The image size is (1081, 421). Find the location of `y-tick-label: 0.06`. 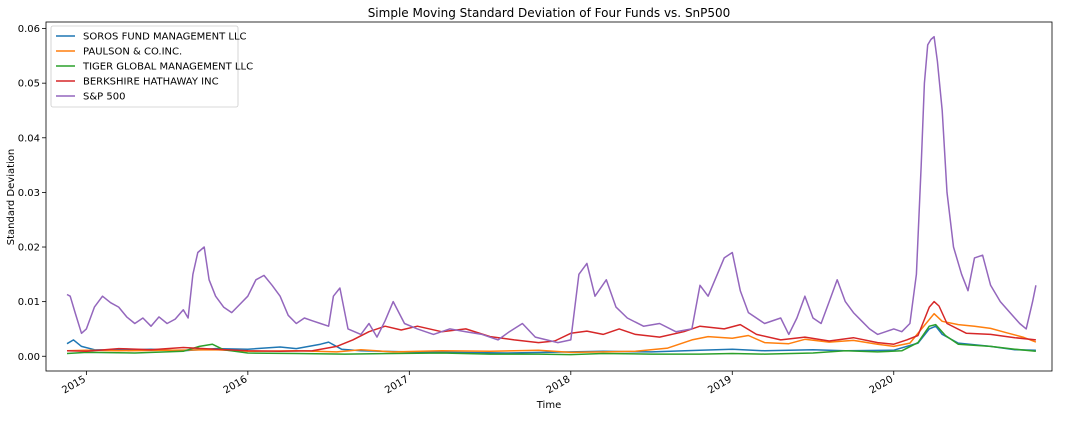

y-tick-label: 0.06 is located at coordinates (29, 29).